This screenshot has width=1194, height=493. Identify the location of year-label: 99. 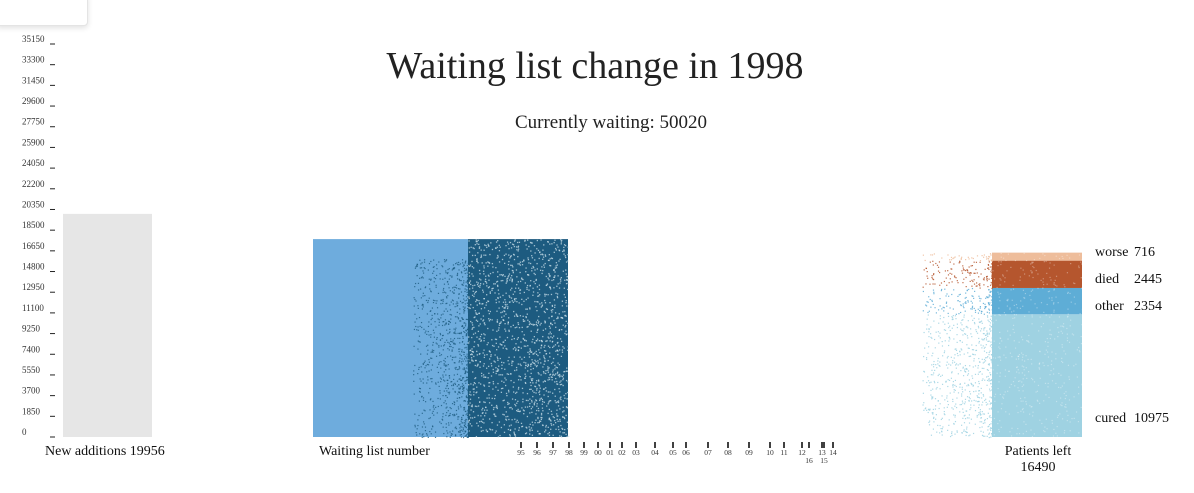
(584, 452).